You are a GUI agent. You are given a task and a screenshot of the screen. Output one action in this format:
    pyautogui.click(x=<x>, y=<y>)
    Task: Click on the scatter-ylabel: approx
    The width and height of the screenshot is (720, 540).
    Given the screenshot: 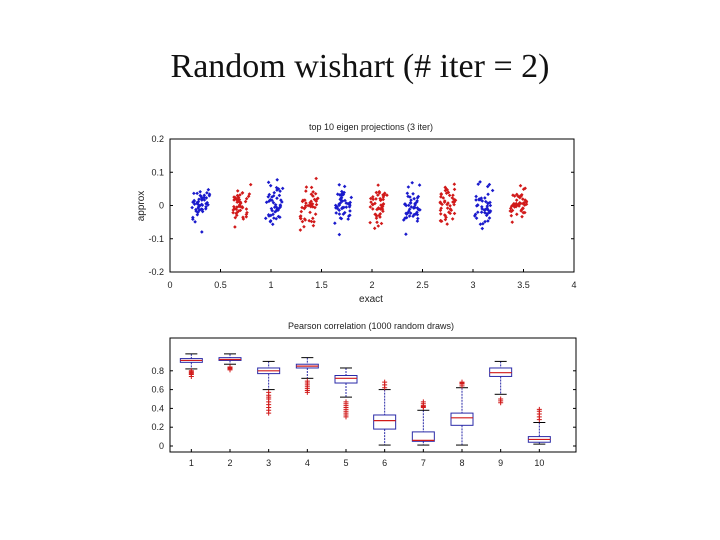 What is the action you would take?
    pyautogui.click(x=141, y=206)
    